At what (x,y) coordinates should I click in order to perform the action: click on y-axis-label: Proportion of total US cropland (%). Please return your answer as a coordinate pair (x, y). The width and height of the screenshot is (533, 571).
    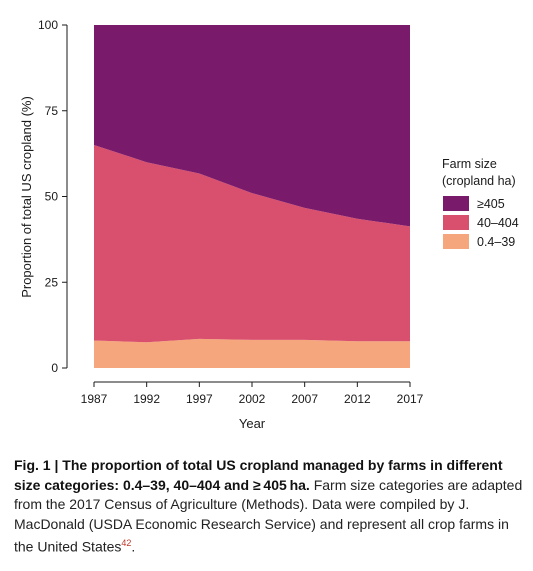
    Looking at the image, I should click on (26, 197).